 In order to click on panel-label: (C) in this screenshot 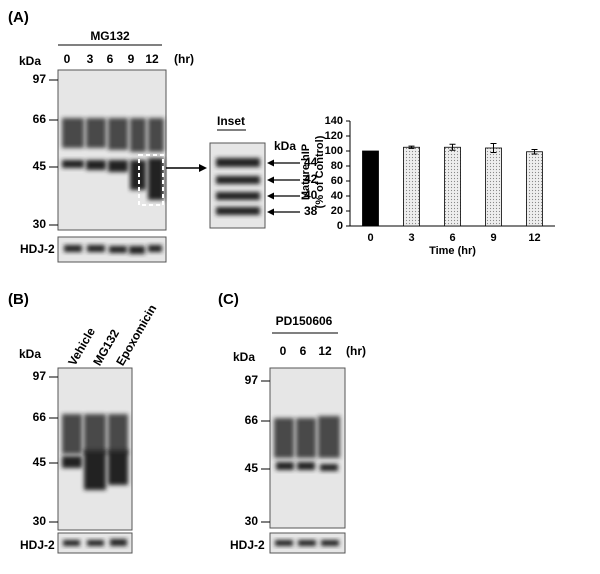, I will do `click(228, 299)`.